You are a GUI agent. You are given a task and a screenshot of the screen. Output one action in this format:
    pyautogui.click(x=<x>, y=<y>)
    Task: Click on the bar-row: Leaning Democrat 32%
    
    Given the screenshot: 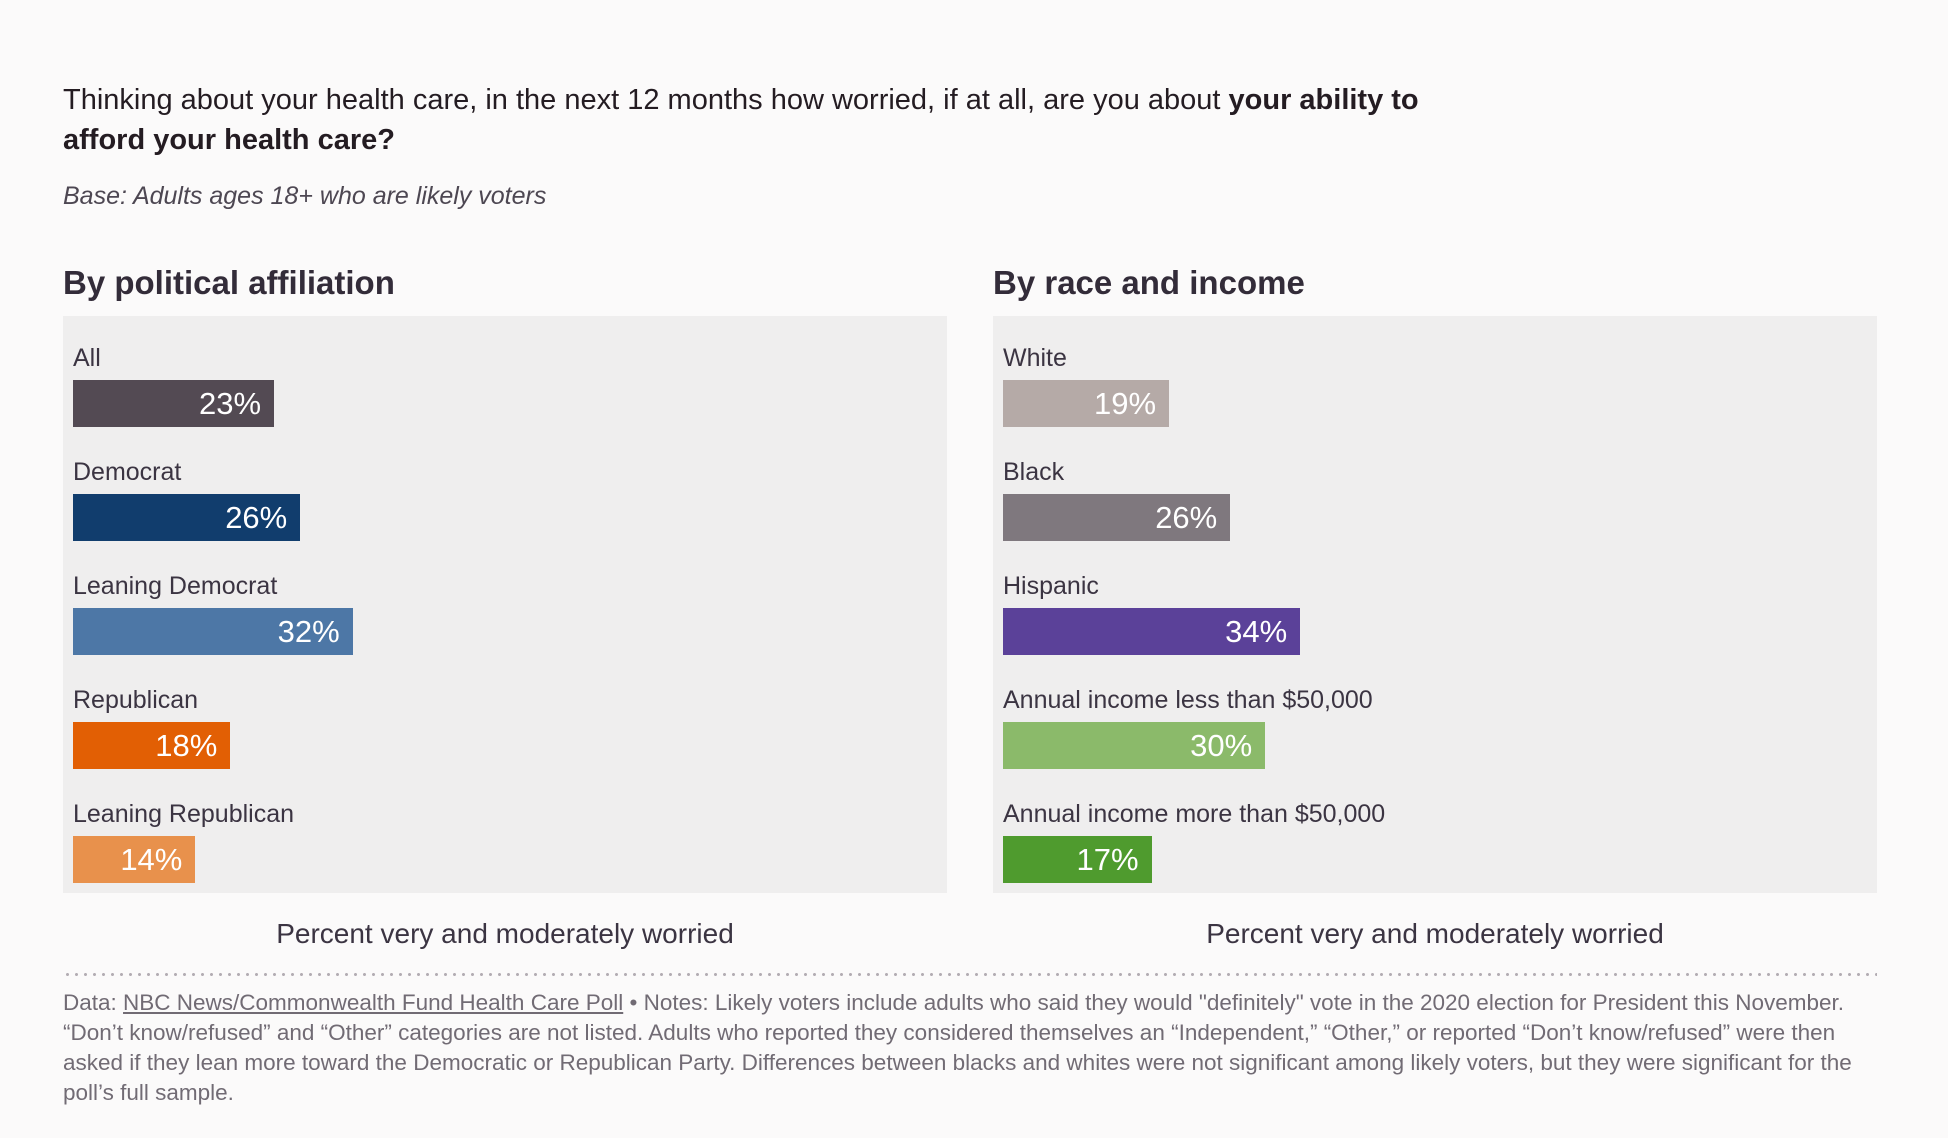 What is the action you would take?
    pyautogui.click(x=510, y=612)
    